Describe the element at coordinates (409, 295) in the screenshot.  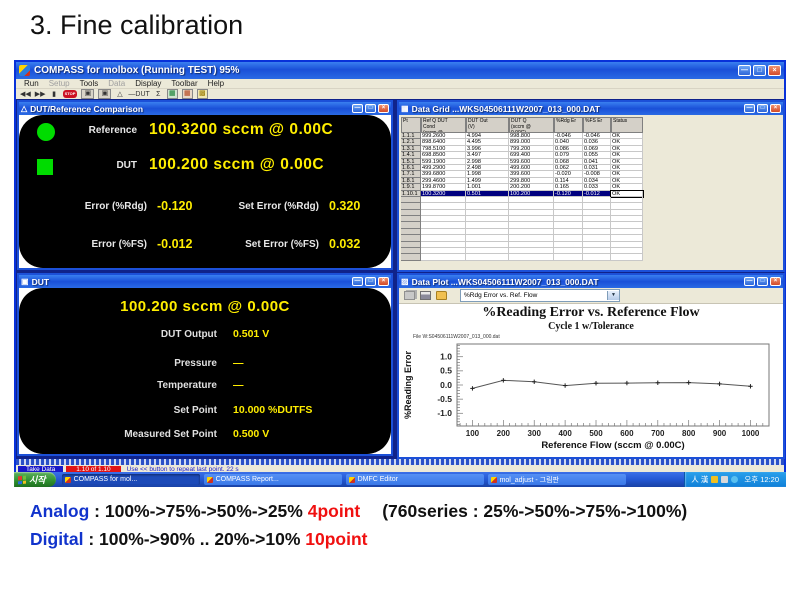
I see `copy-icon` at that location.